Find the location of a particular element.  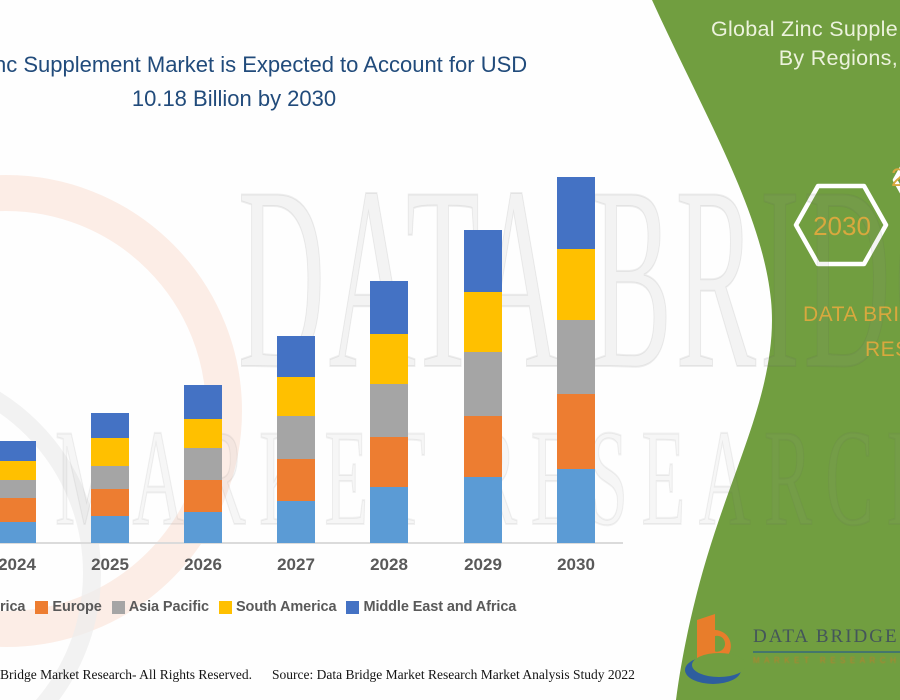

bar-stack-2027 is located at coordinates (296, 439).